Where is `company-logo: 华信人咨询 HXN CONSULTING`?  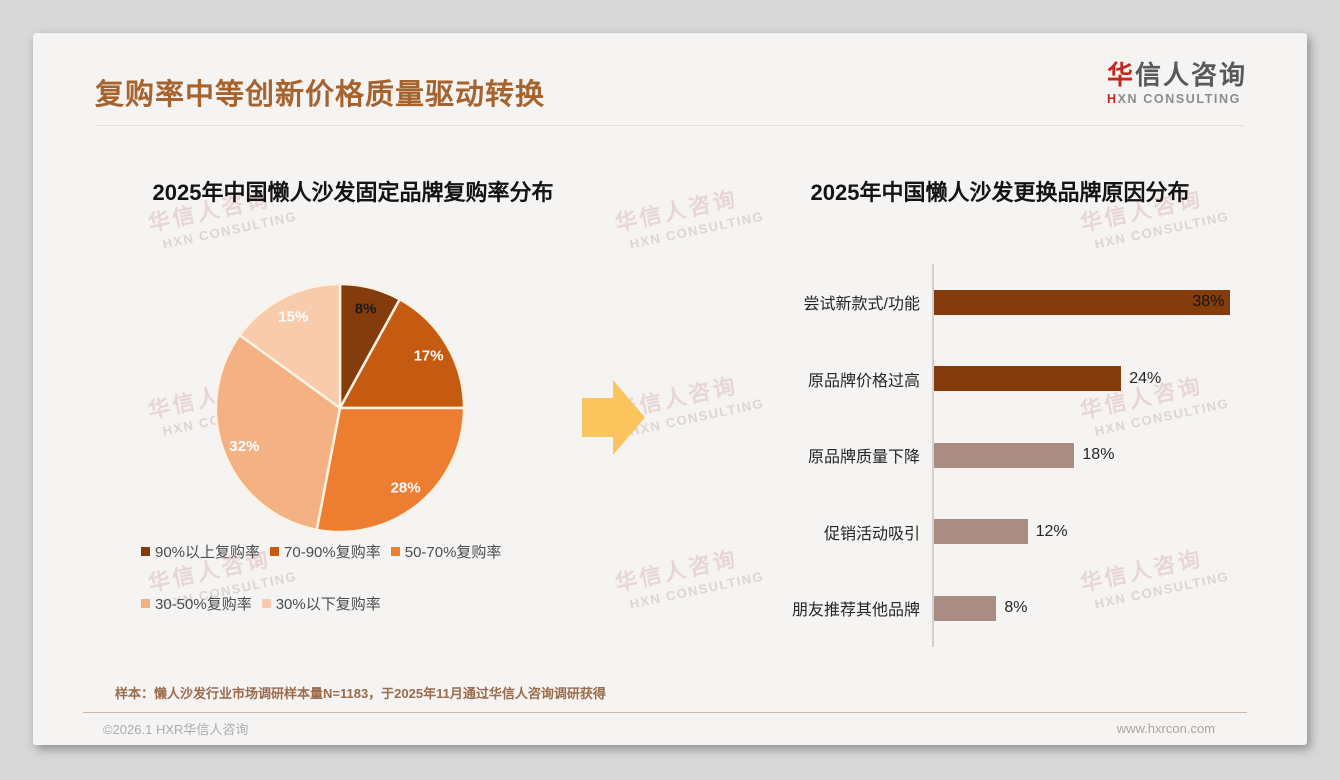
company-logo: 华信人咨询 HXN CONSULTING is located at coordinates (1177, 83).